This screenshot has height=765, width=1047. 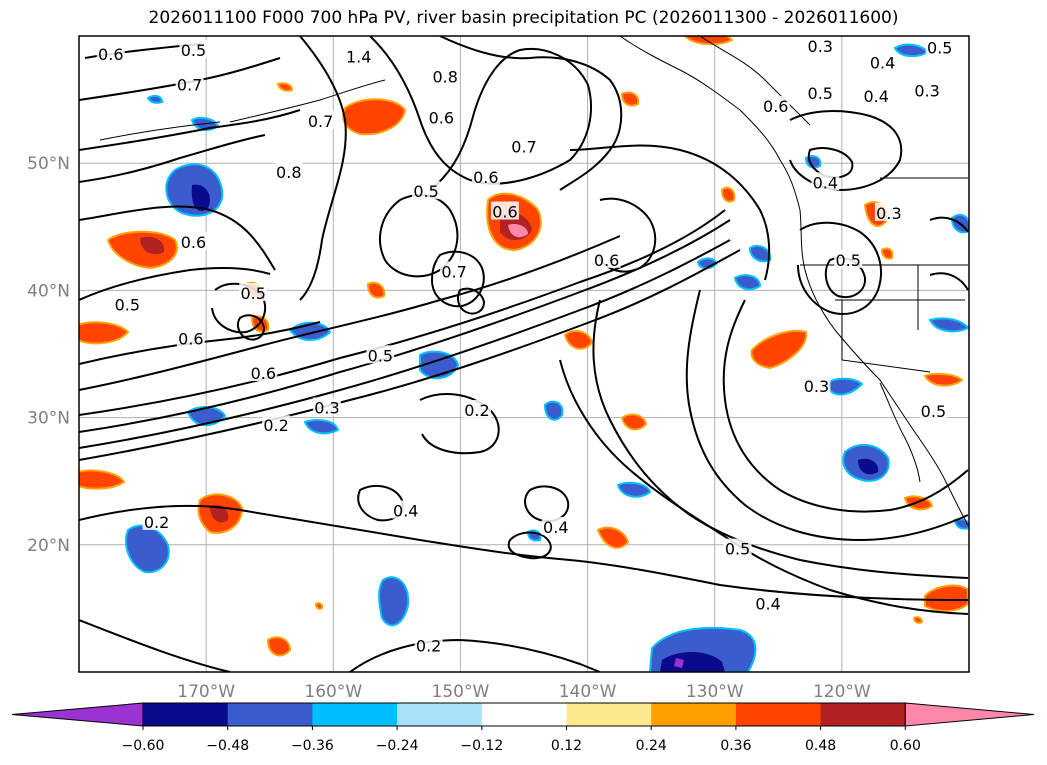 I want to click on contour-label: 1.4, so click(x=358, y=56).